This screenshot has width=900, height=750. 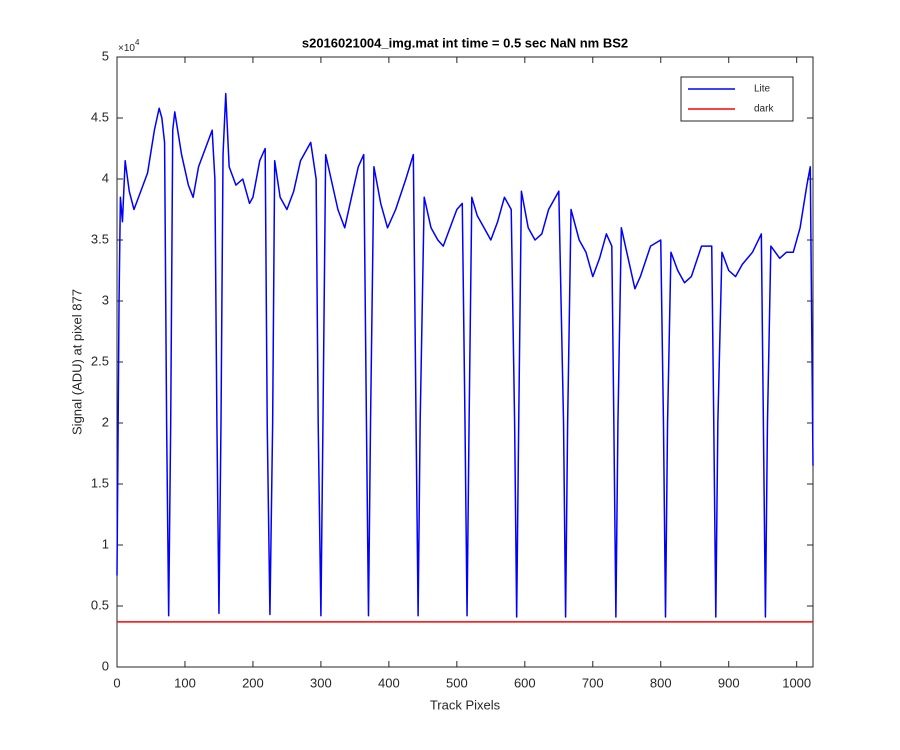 I want to click on legend-label: dark, so click(x=764, y=109).